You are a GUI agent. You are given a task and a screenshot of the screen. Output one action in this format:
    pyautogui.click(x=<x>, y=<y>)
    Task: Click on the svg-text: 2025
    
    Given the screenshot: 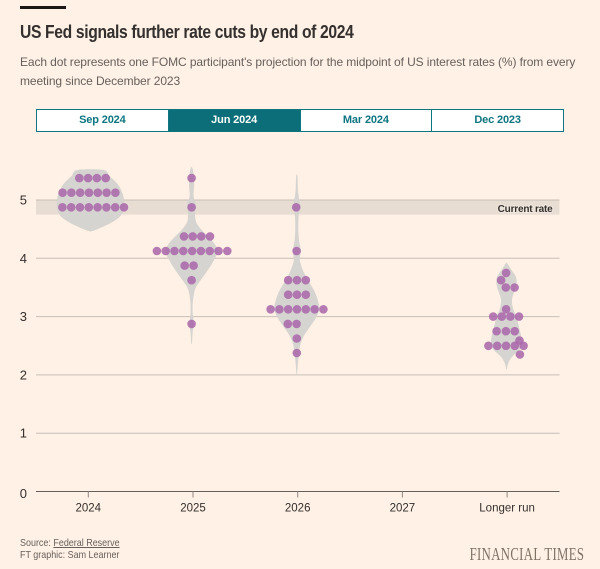 What is the action you would take?
    pyautogui.click(x=193, y=509)
    